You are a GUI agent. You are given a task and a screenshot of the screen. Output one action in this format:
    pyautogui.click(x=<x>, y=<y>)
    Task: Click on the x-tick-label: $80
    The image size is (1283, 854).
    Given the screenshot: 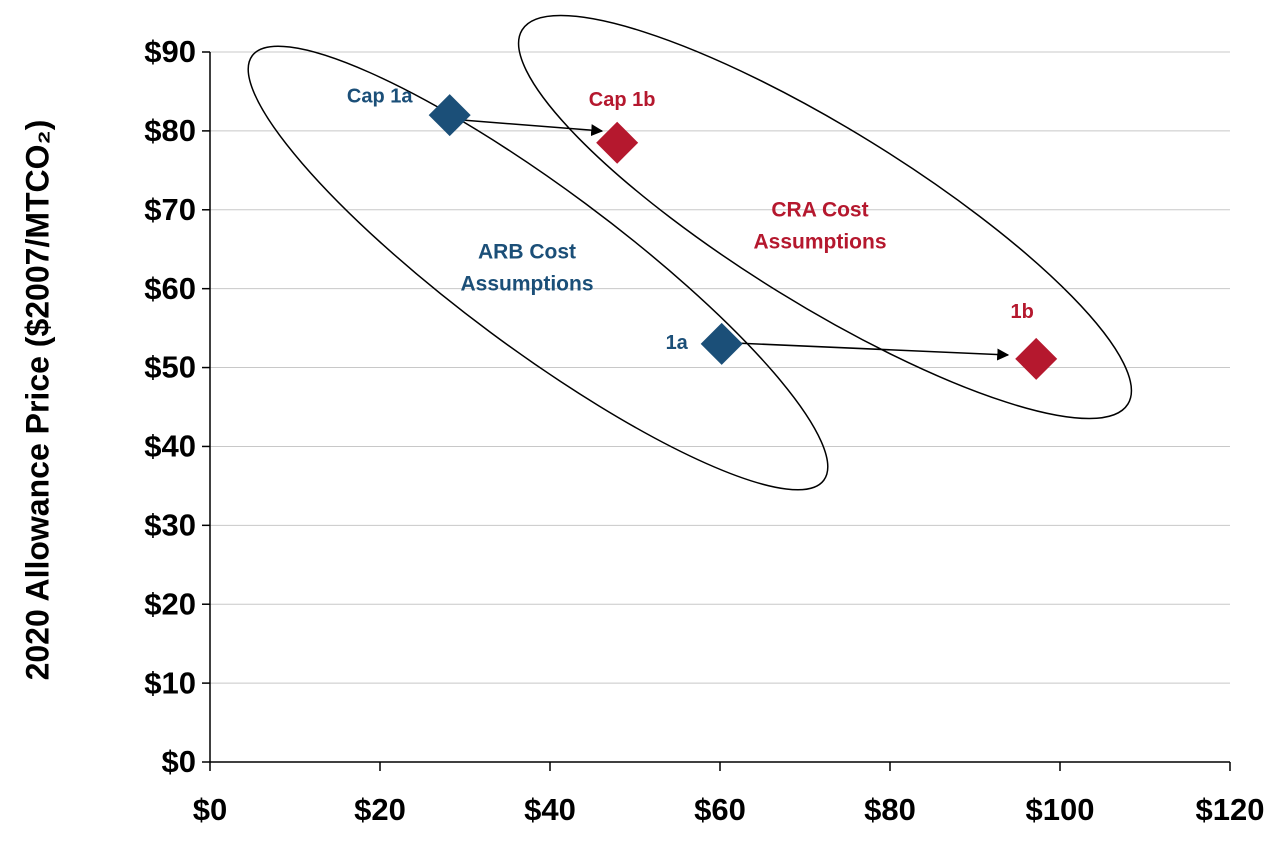 What is the action you would take?
    pyautogui.click(x=890, y=809)
    